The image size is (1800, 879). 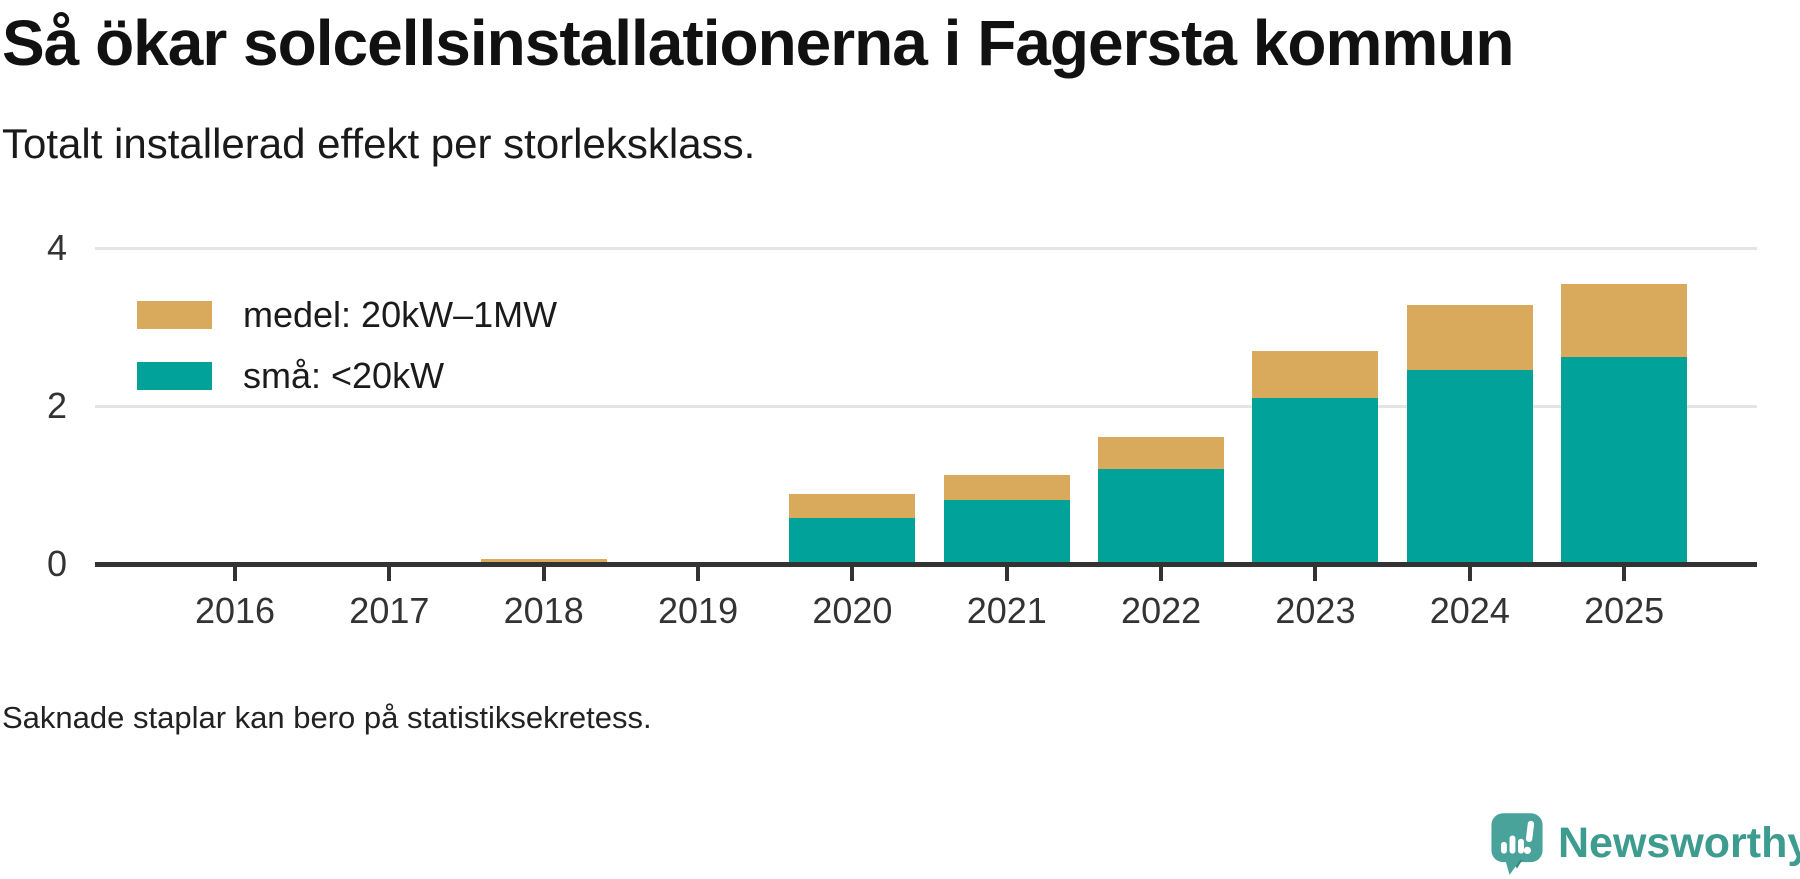 I want to click on bar-segment-sma-2023, so click(x=1315, y=480).